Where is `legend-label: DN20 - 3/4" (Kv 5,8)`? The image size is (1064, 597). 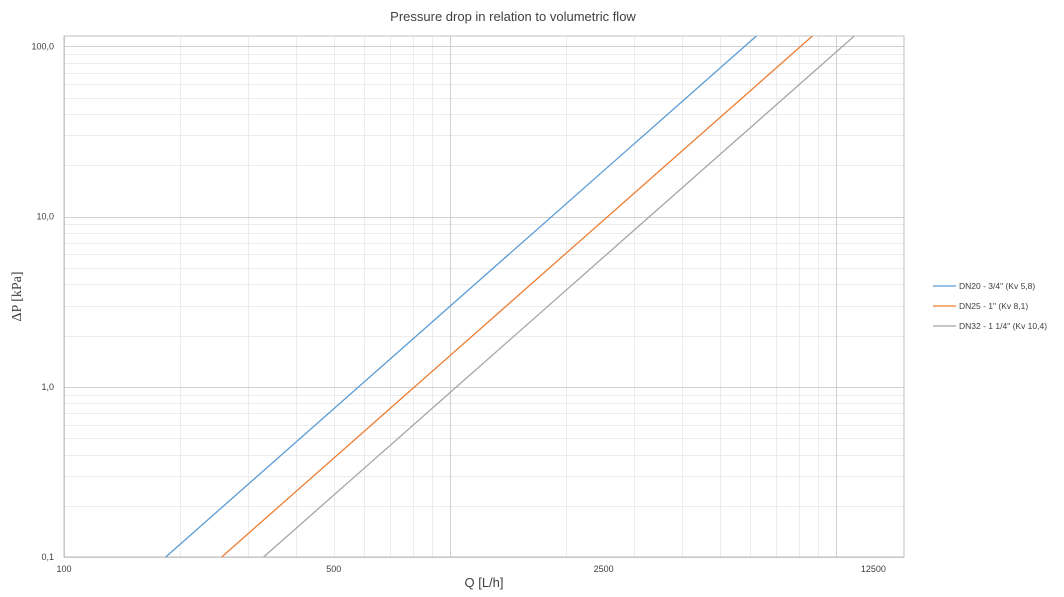 legend-label: DN20 - 3/4" (Kv 5,8) is located at coordinates (997, 286).